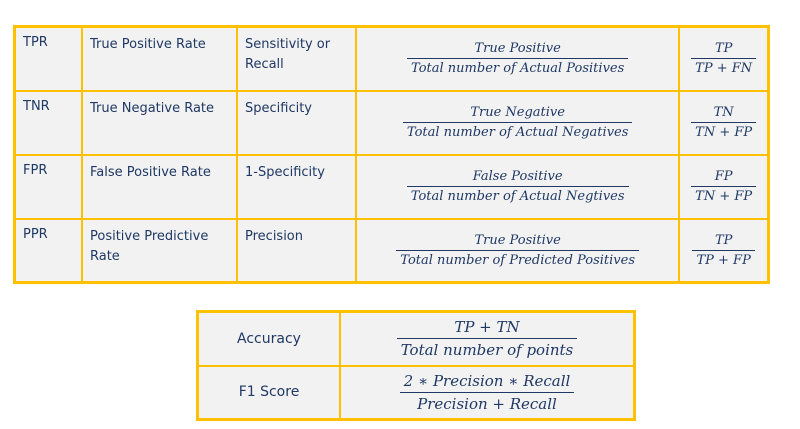 This screenshot has width=800, height=429. I want to click on metric-short-formula: TP TP + FN, so click(724, 58).